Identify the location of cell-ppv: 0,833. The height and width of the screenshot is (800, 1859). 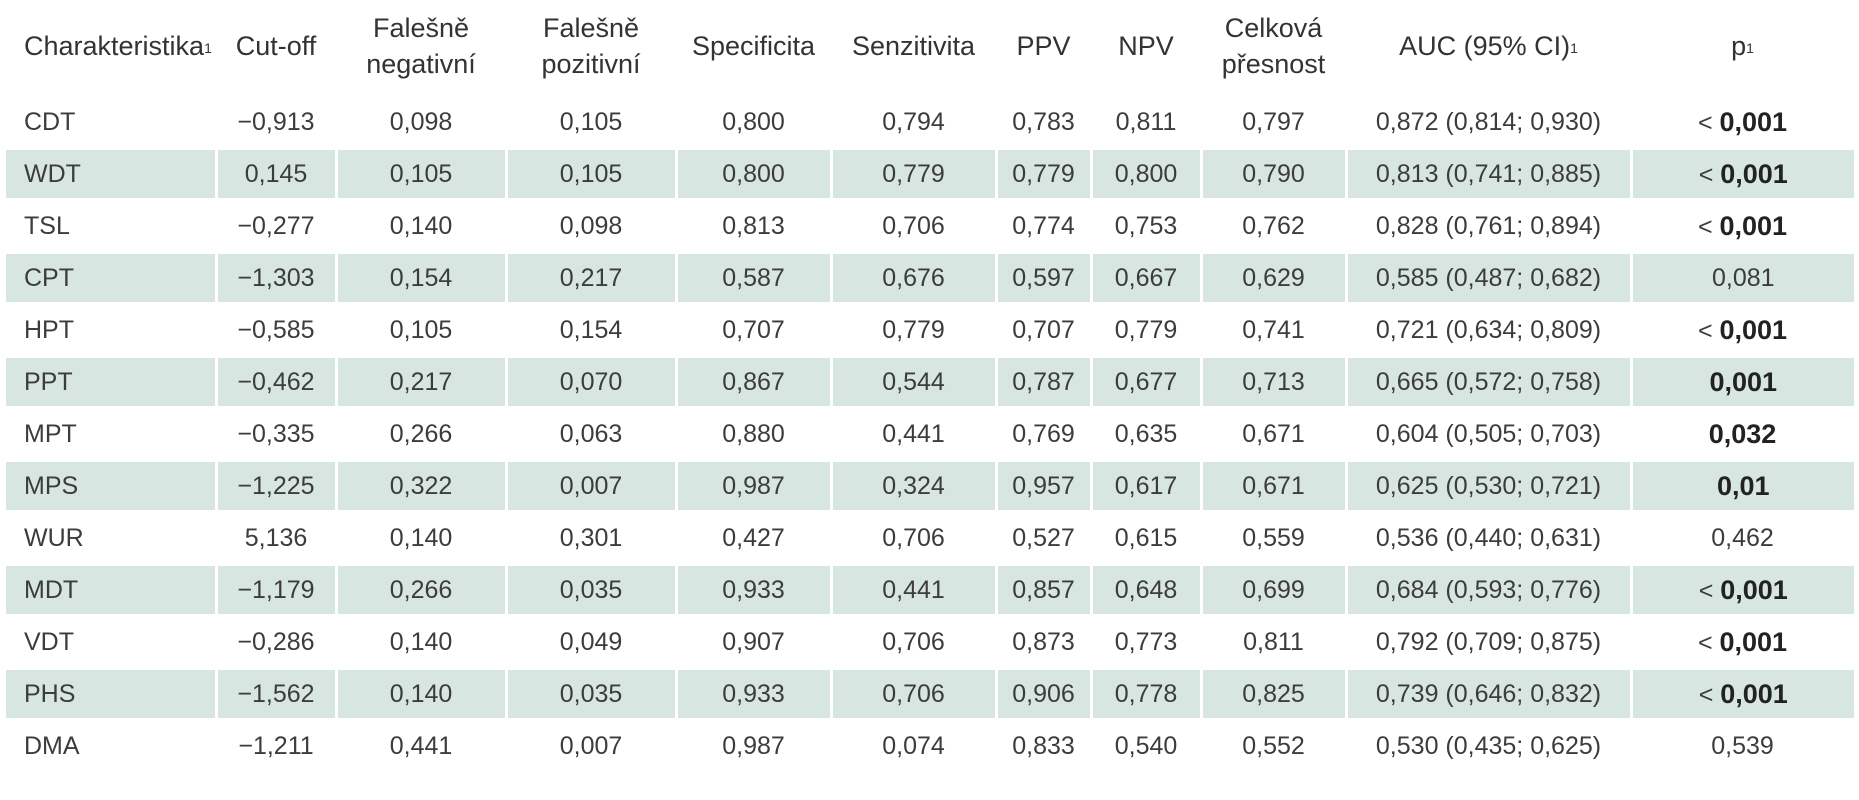
(1043, 746).